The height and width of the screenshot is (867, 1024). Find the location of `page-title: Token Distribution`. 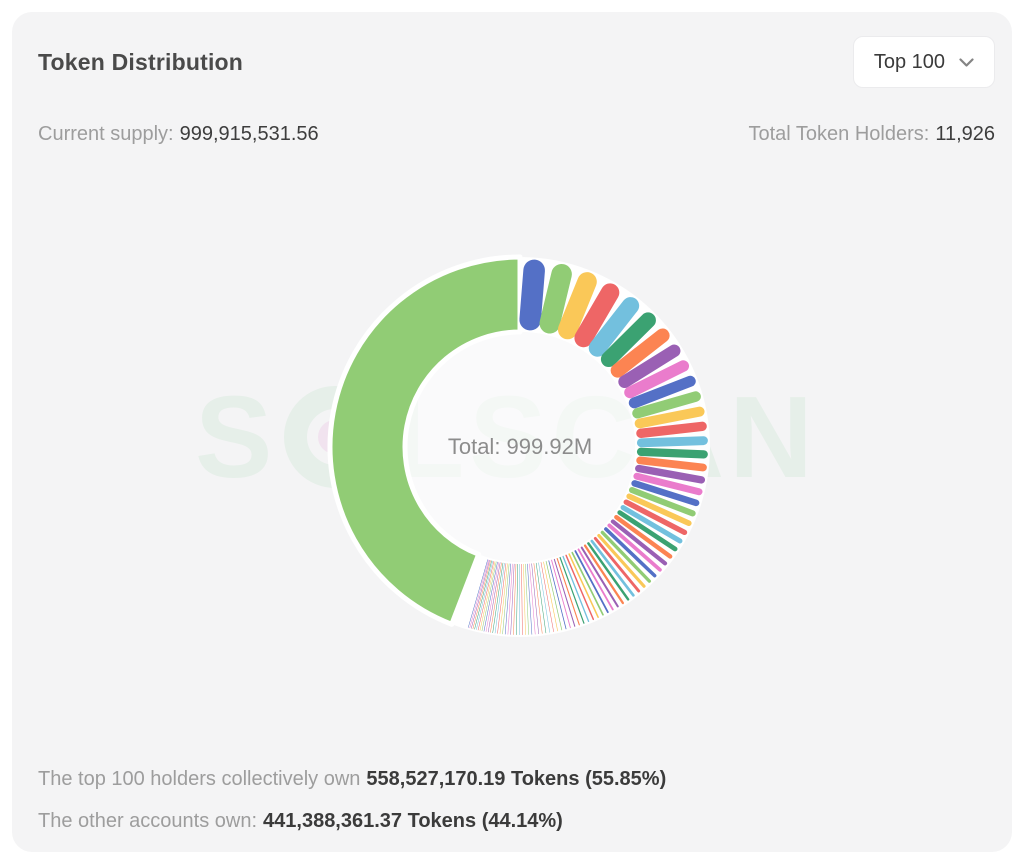

page-title: Token Distribution is located at coordinates (141, 62).